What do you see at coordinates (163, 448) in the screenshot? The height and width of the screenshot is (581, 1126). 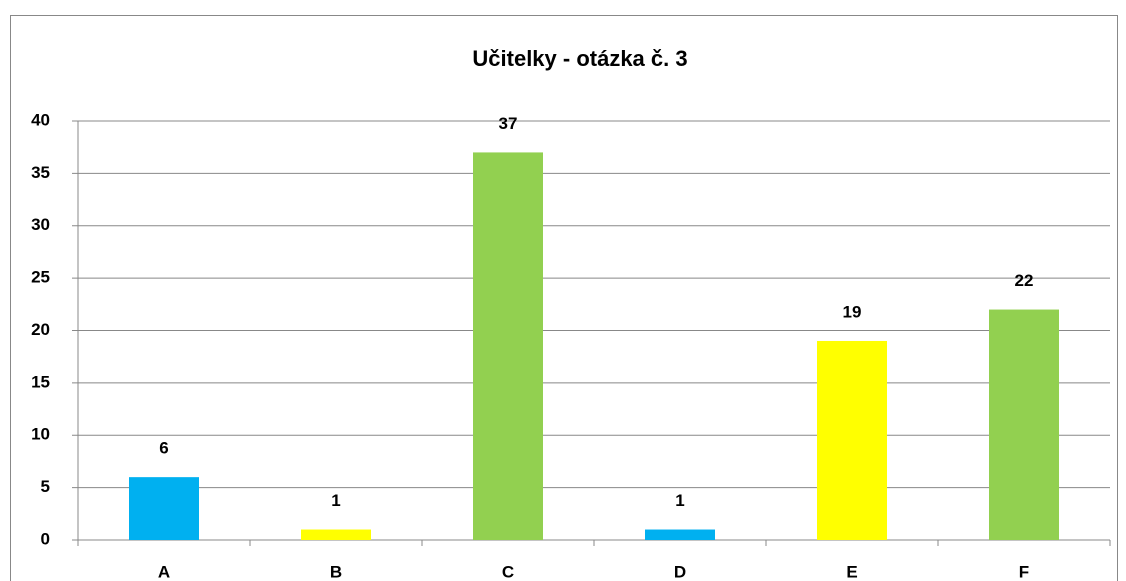 I see `data-label: 6` at bounding box center [163, 448].